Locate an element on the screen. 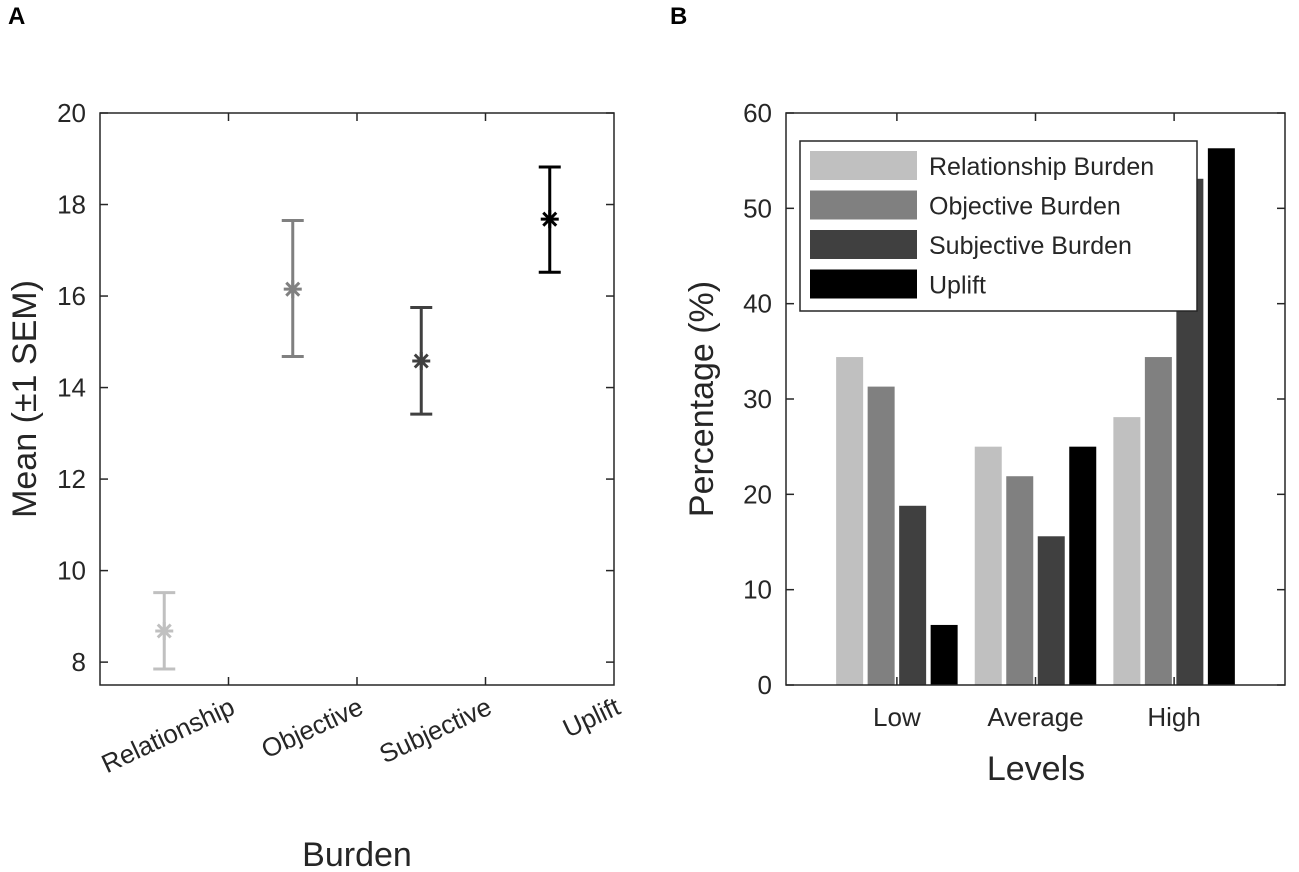  panel-a-point-uplift is located at coordinates (549, 219).